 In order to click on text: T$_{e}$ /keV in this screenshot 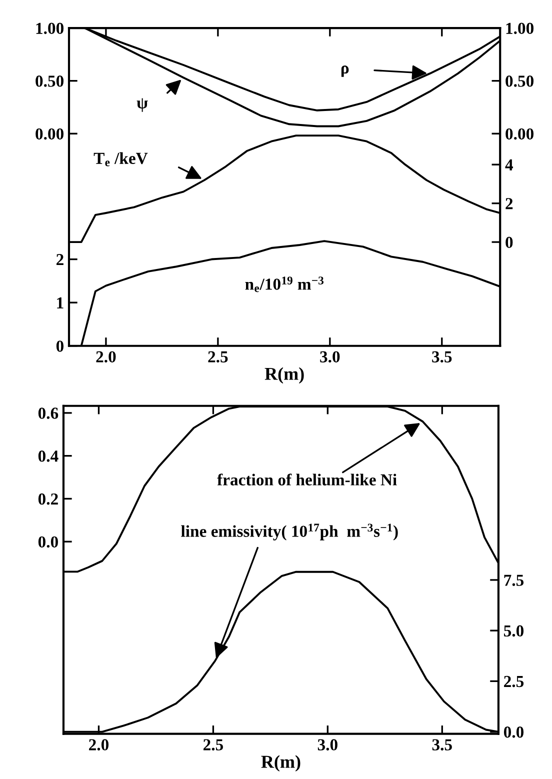, I will do `click(121, 159)`.